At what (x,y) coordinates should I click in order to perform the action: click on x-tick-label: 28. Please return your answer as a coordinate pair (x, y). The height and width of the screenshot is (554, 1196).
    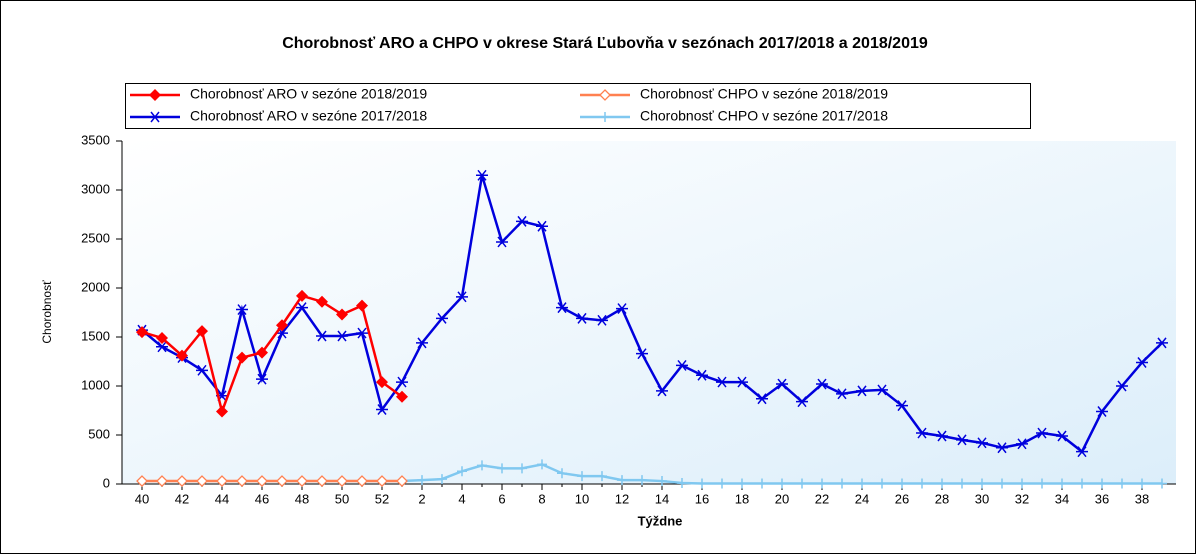
    Looking at the image, I should click on (942, 498).